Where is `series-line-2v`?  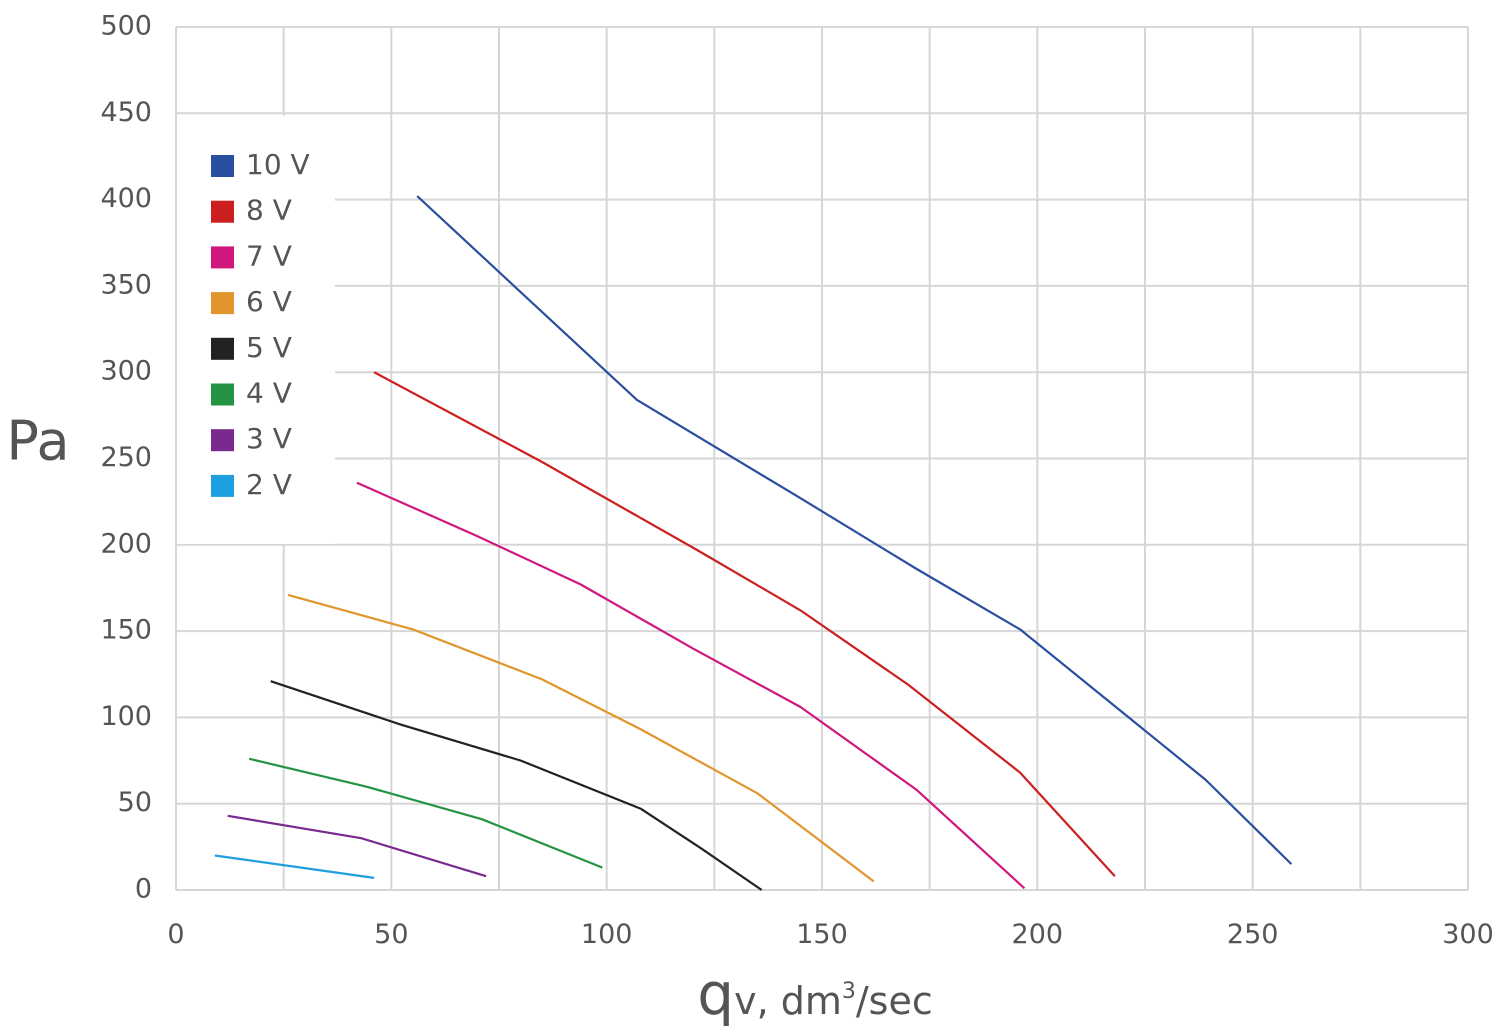 series-line-2v is located at coordinates (294, 866).